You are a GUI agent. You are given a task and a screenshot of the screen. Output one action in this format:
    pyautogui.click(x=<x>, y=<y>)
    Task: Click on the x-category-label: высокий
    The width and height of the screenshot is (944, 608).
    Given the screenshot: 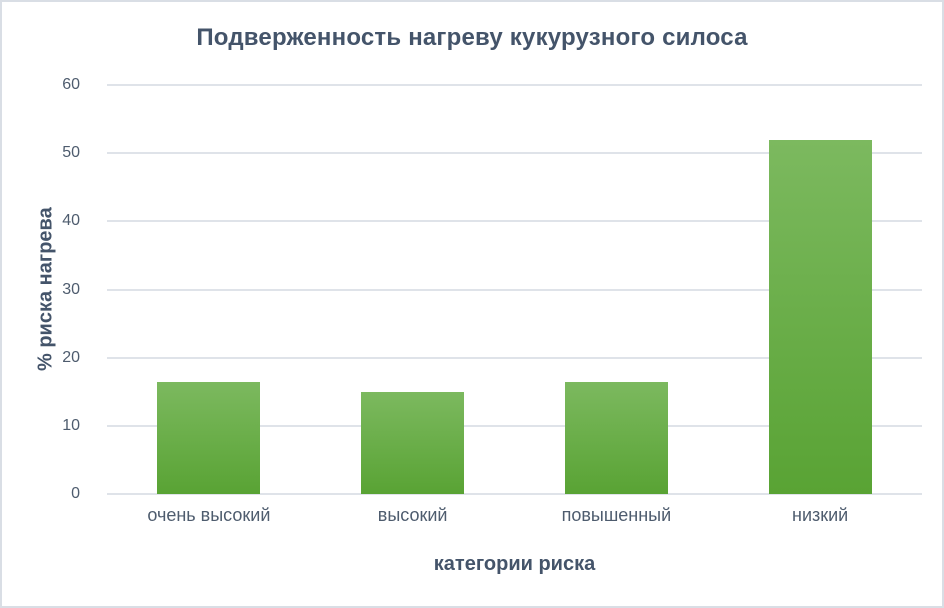 What is the action you would take?
    pyautogui.click(x=412, y=515)
    